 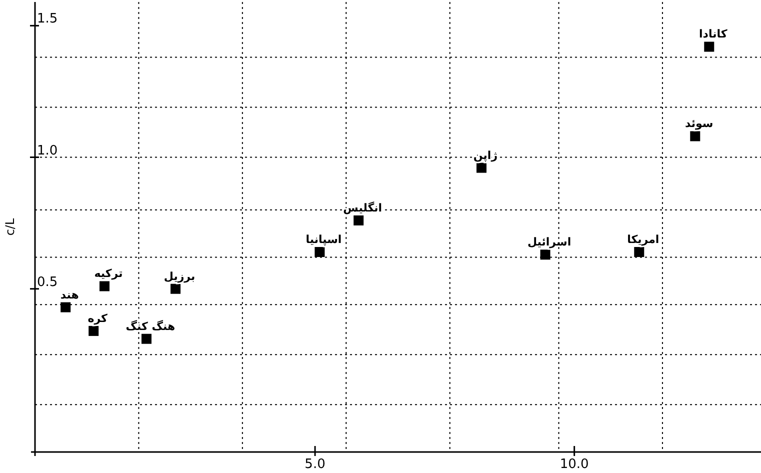 What do you see at coordinates (47, 282) in the screenshot?
I see `y-tick-label: 0.5` at bounding box center [47, 282].